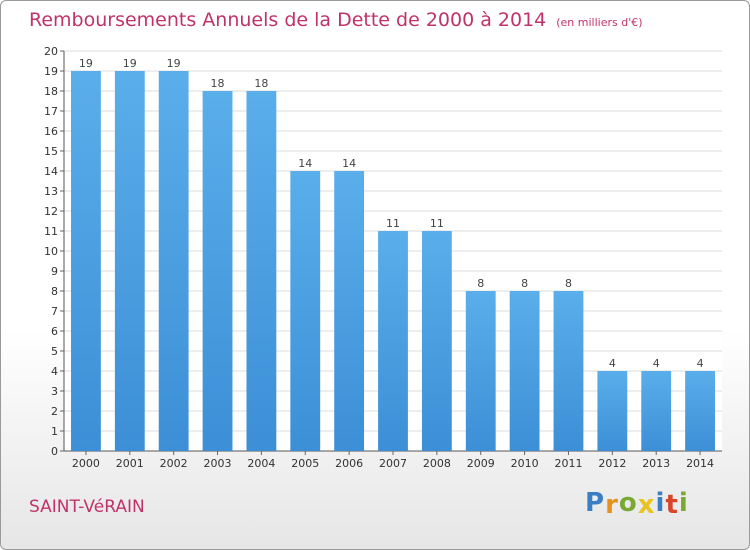  Describe the element at coordinates (612, 463) in the screenshot. I see `x-tick-label: 2012` at that location.